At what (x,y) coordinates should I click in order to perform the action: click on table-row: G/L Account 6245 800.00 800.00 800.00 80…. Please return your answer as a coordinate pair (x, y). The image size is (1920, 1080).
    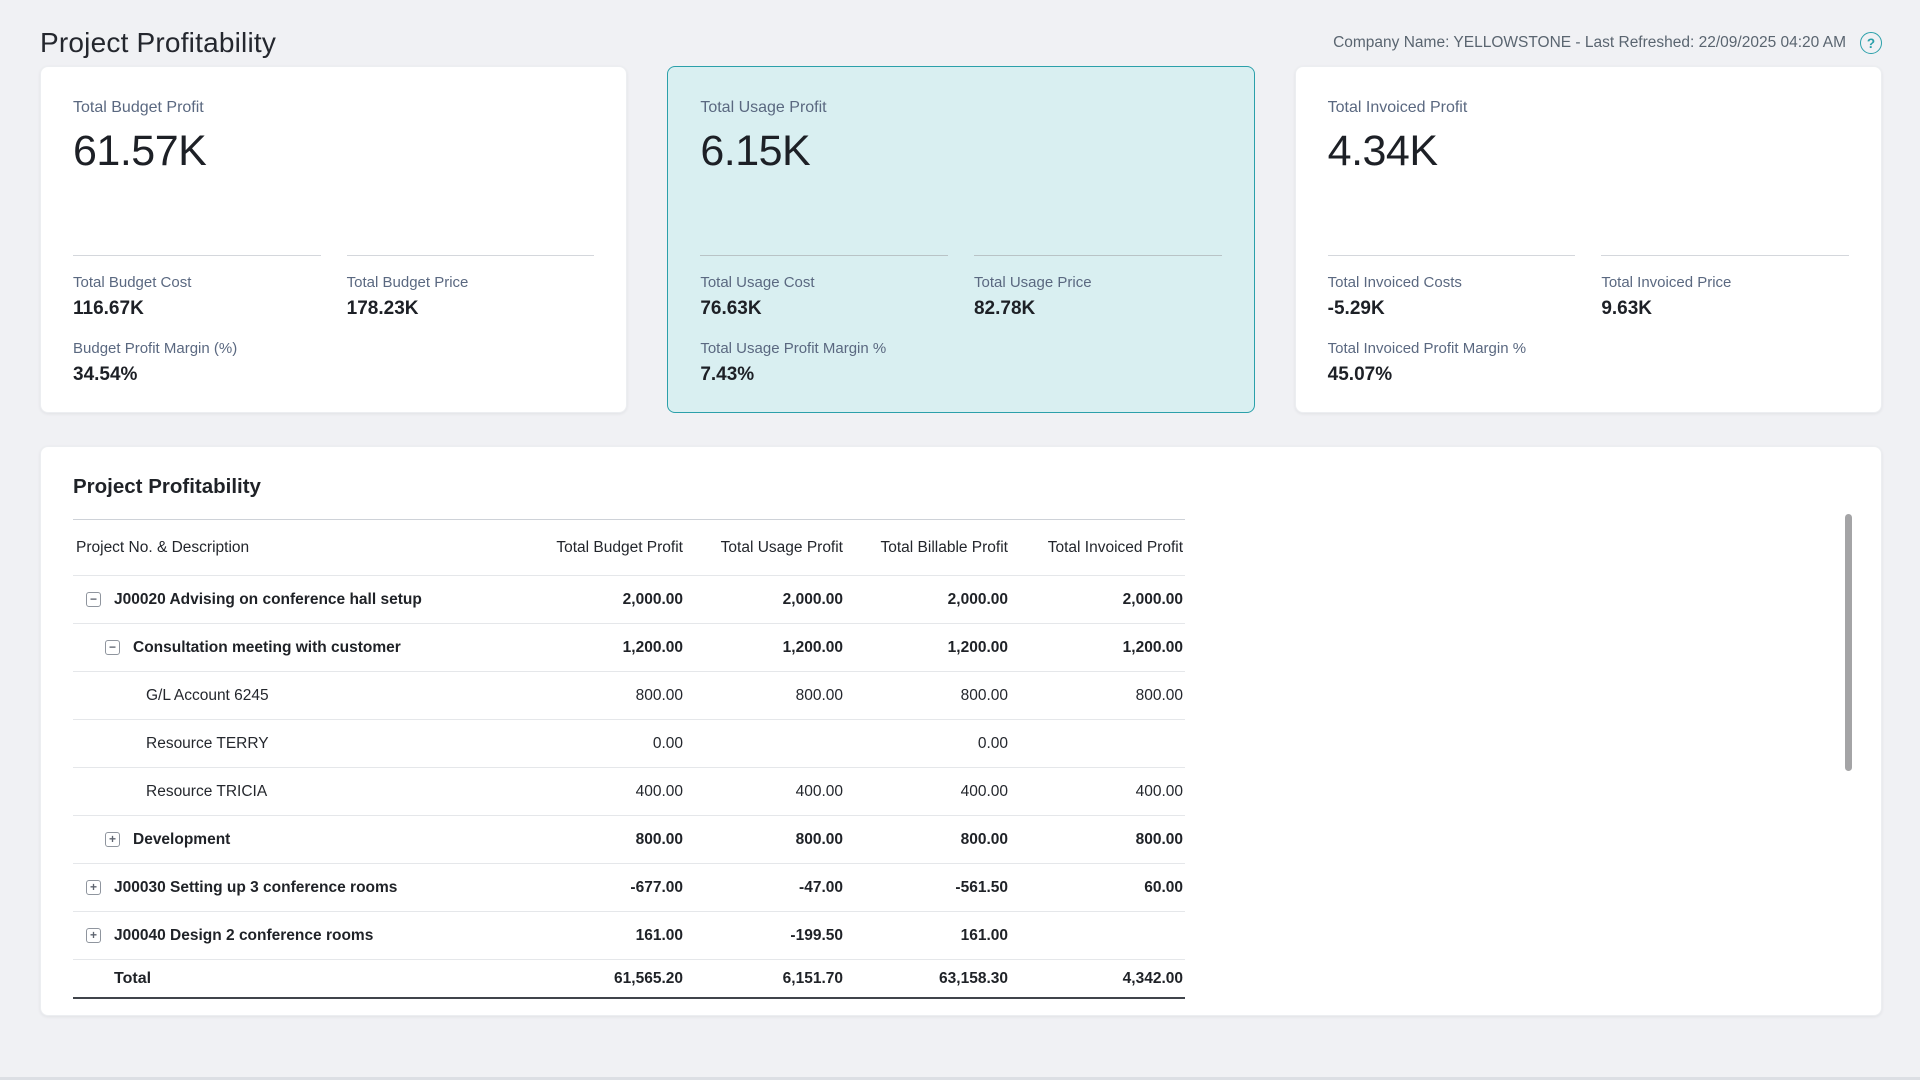
    Looking at the image, I should click on (629, 695).